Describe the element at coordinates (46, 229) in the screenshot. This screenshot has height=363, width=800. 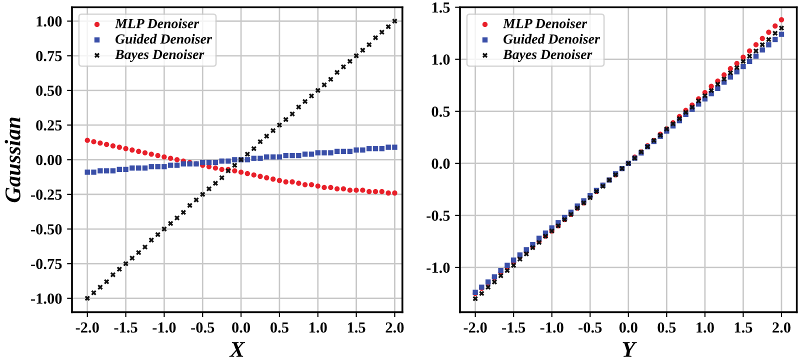
I see `y-tick-label: -0.50` at that location.